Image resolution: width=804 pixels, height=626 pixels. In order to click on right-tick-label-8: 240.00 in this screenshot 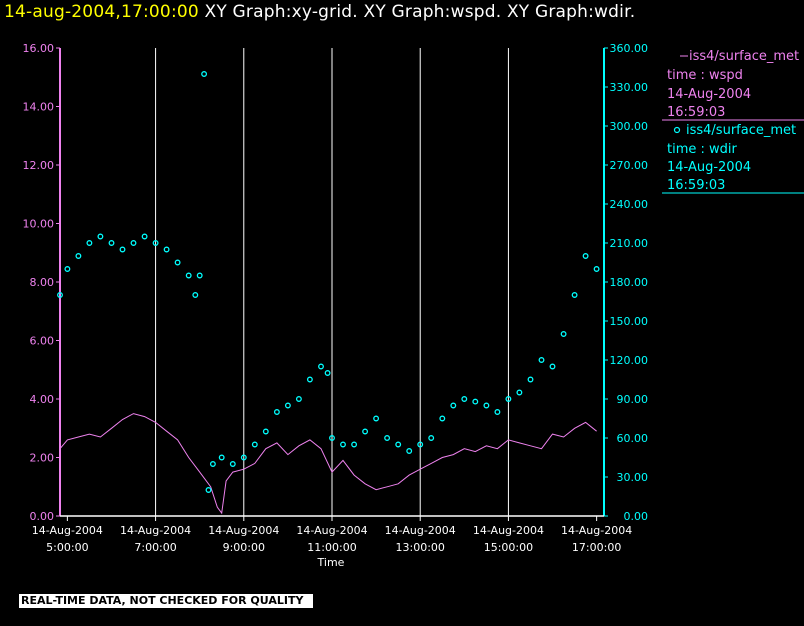, I will do `click(629, 204)`.